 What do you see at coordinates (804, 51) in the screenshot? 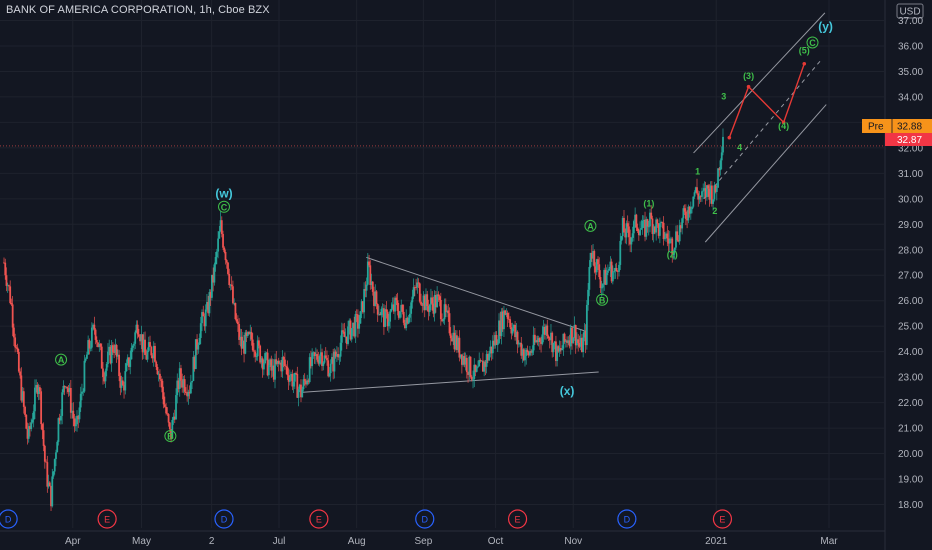
I see `wave-label: (5)` at bounding box center [804, 51].